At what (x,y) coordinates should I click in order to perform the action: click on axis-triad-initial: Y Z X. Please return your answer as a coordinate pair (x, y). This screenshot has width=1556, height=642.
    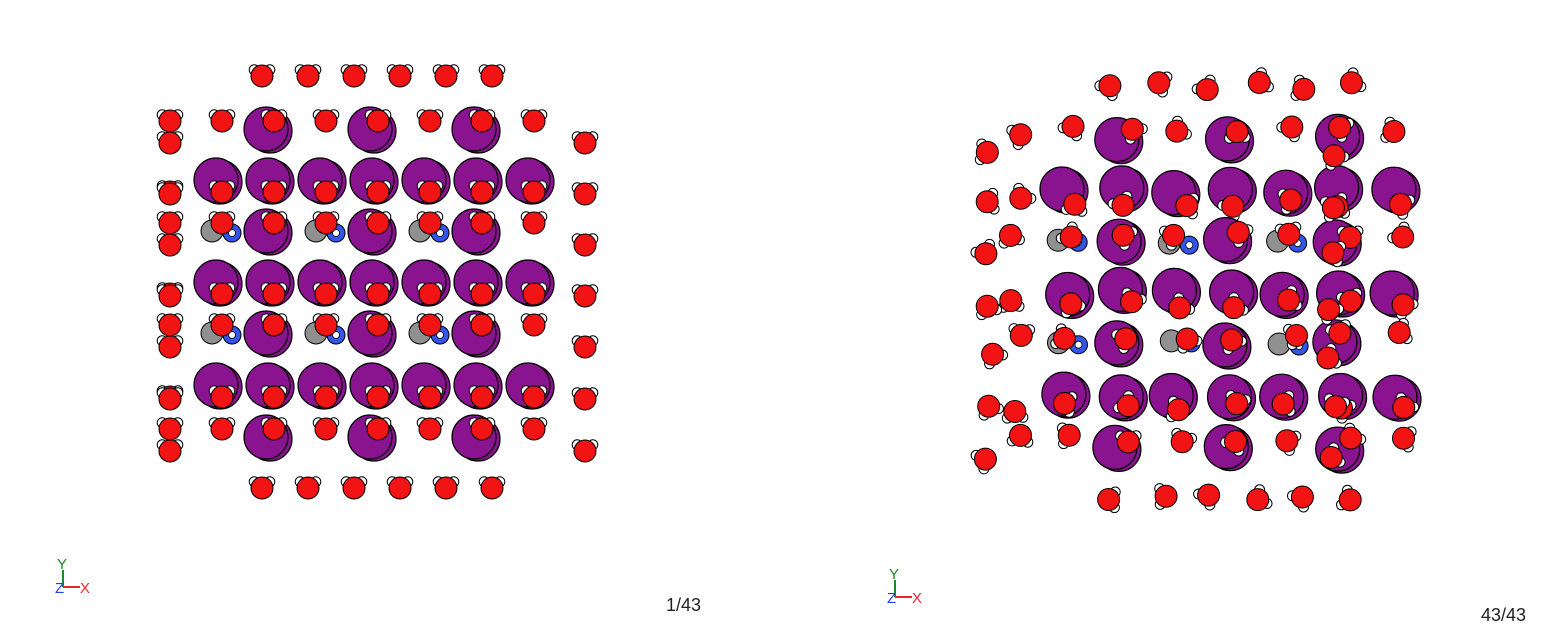
    Looking at the image, I should click on (82, 581).